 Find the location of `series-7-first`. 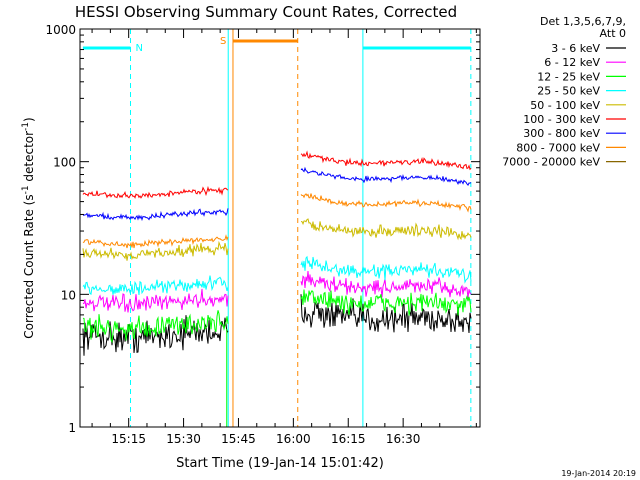

series-7-first is located at coordinates (155, 241).